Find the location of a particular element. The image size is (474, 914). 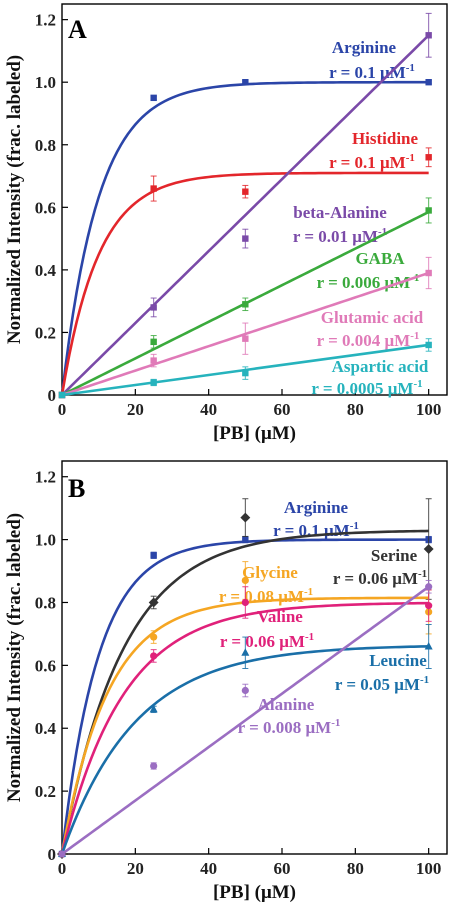

panel-label: B is located at coordinates (76, 488).